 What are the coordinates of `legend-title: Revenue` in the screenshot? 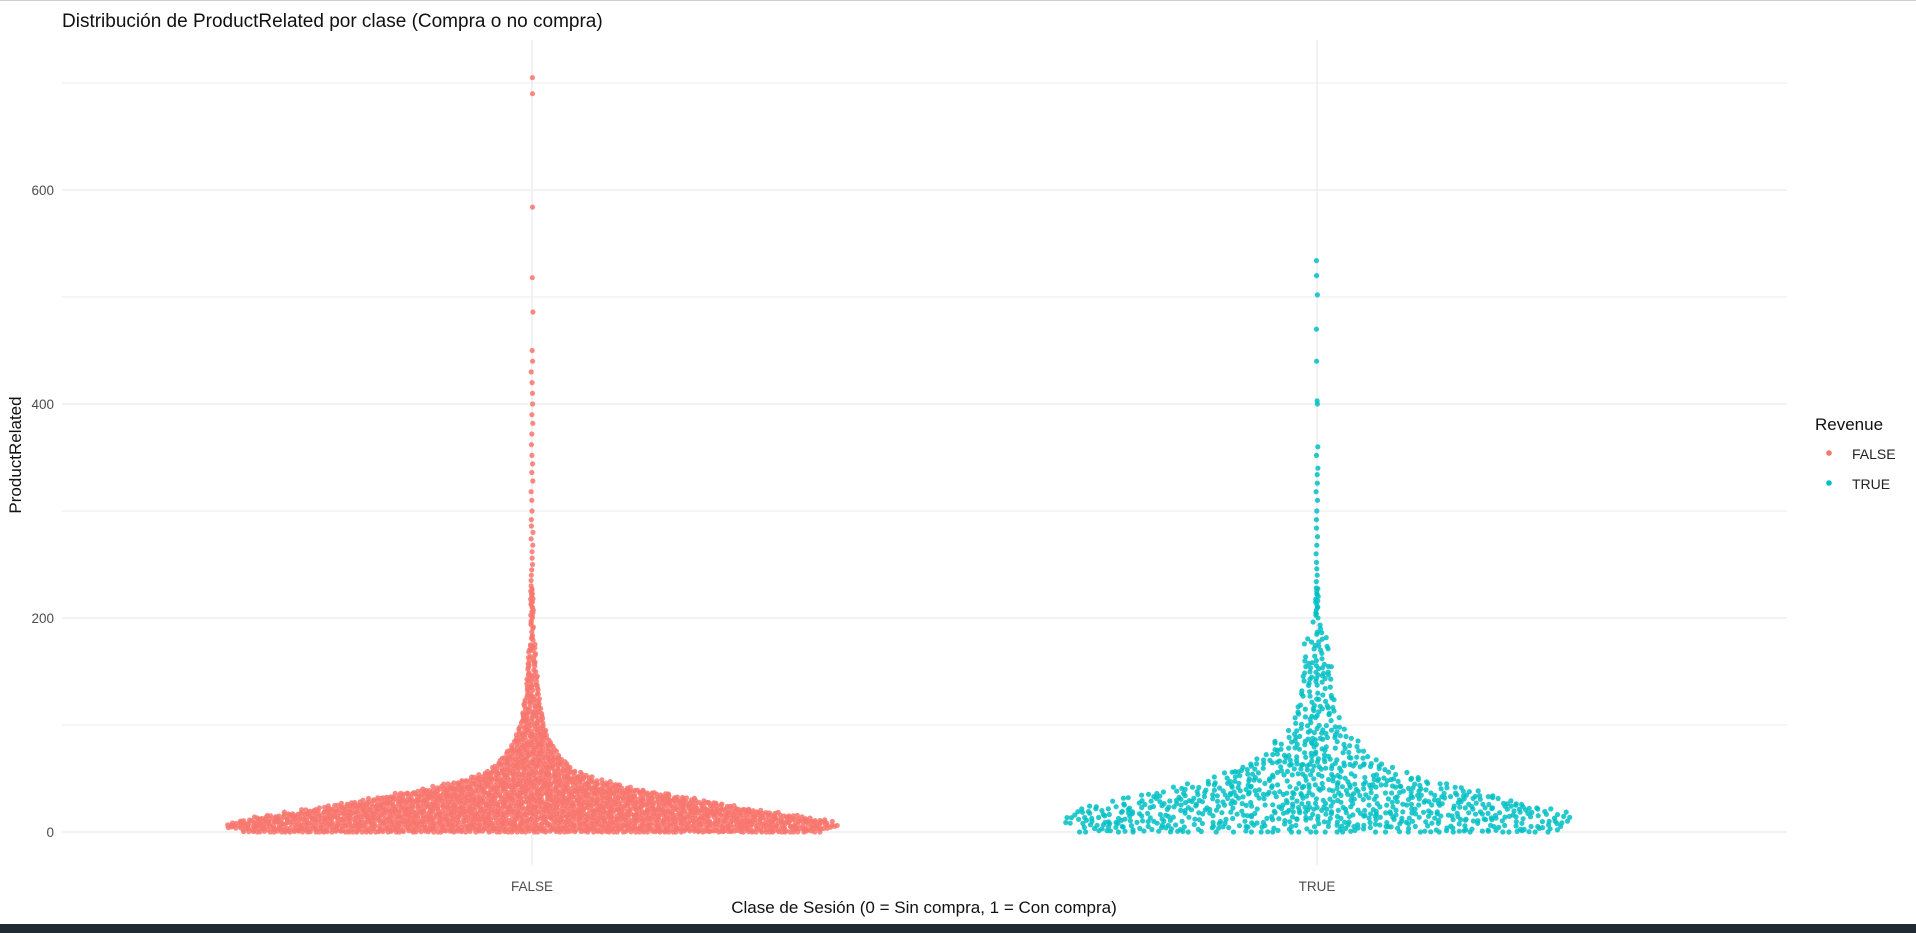 It's located at (1849, 424).